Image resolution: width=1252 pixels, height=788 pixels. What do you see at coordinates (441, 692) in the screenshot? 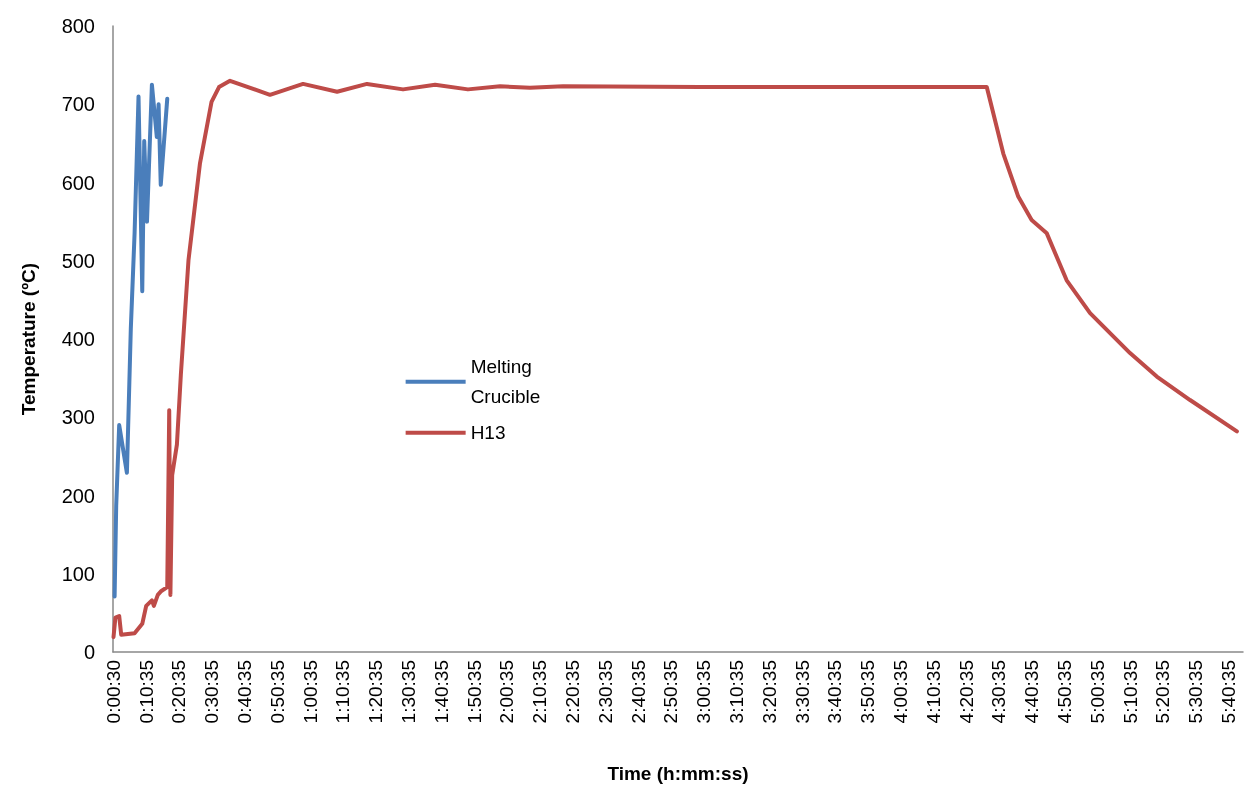
I see `x-tick-label: 1:40:35` at bounding box center [441, 692].